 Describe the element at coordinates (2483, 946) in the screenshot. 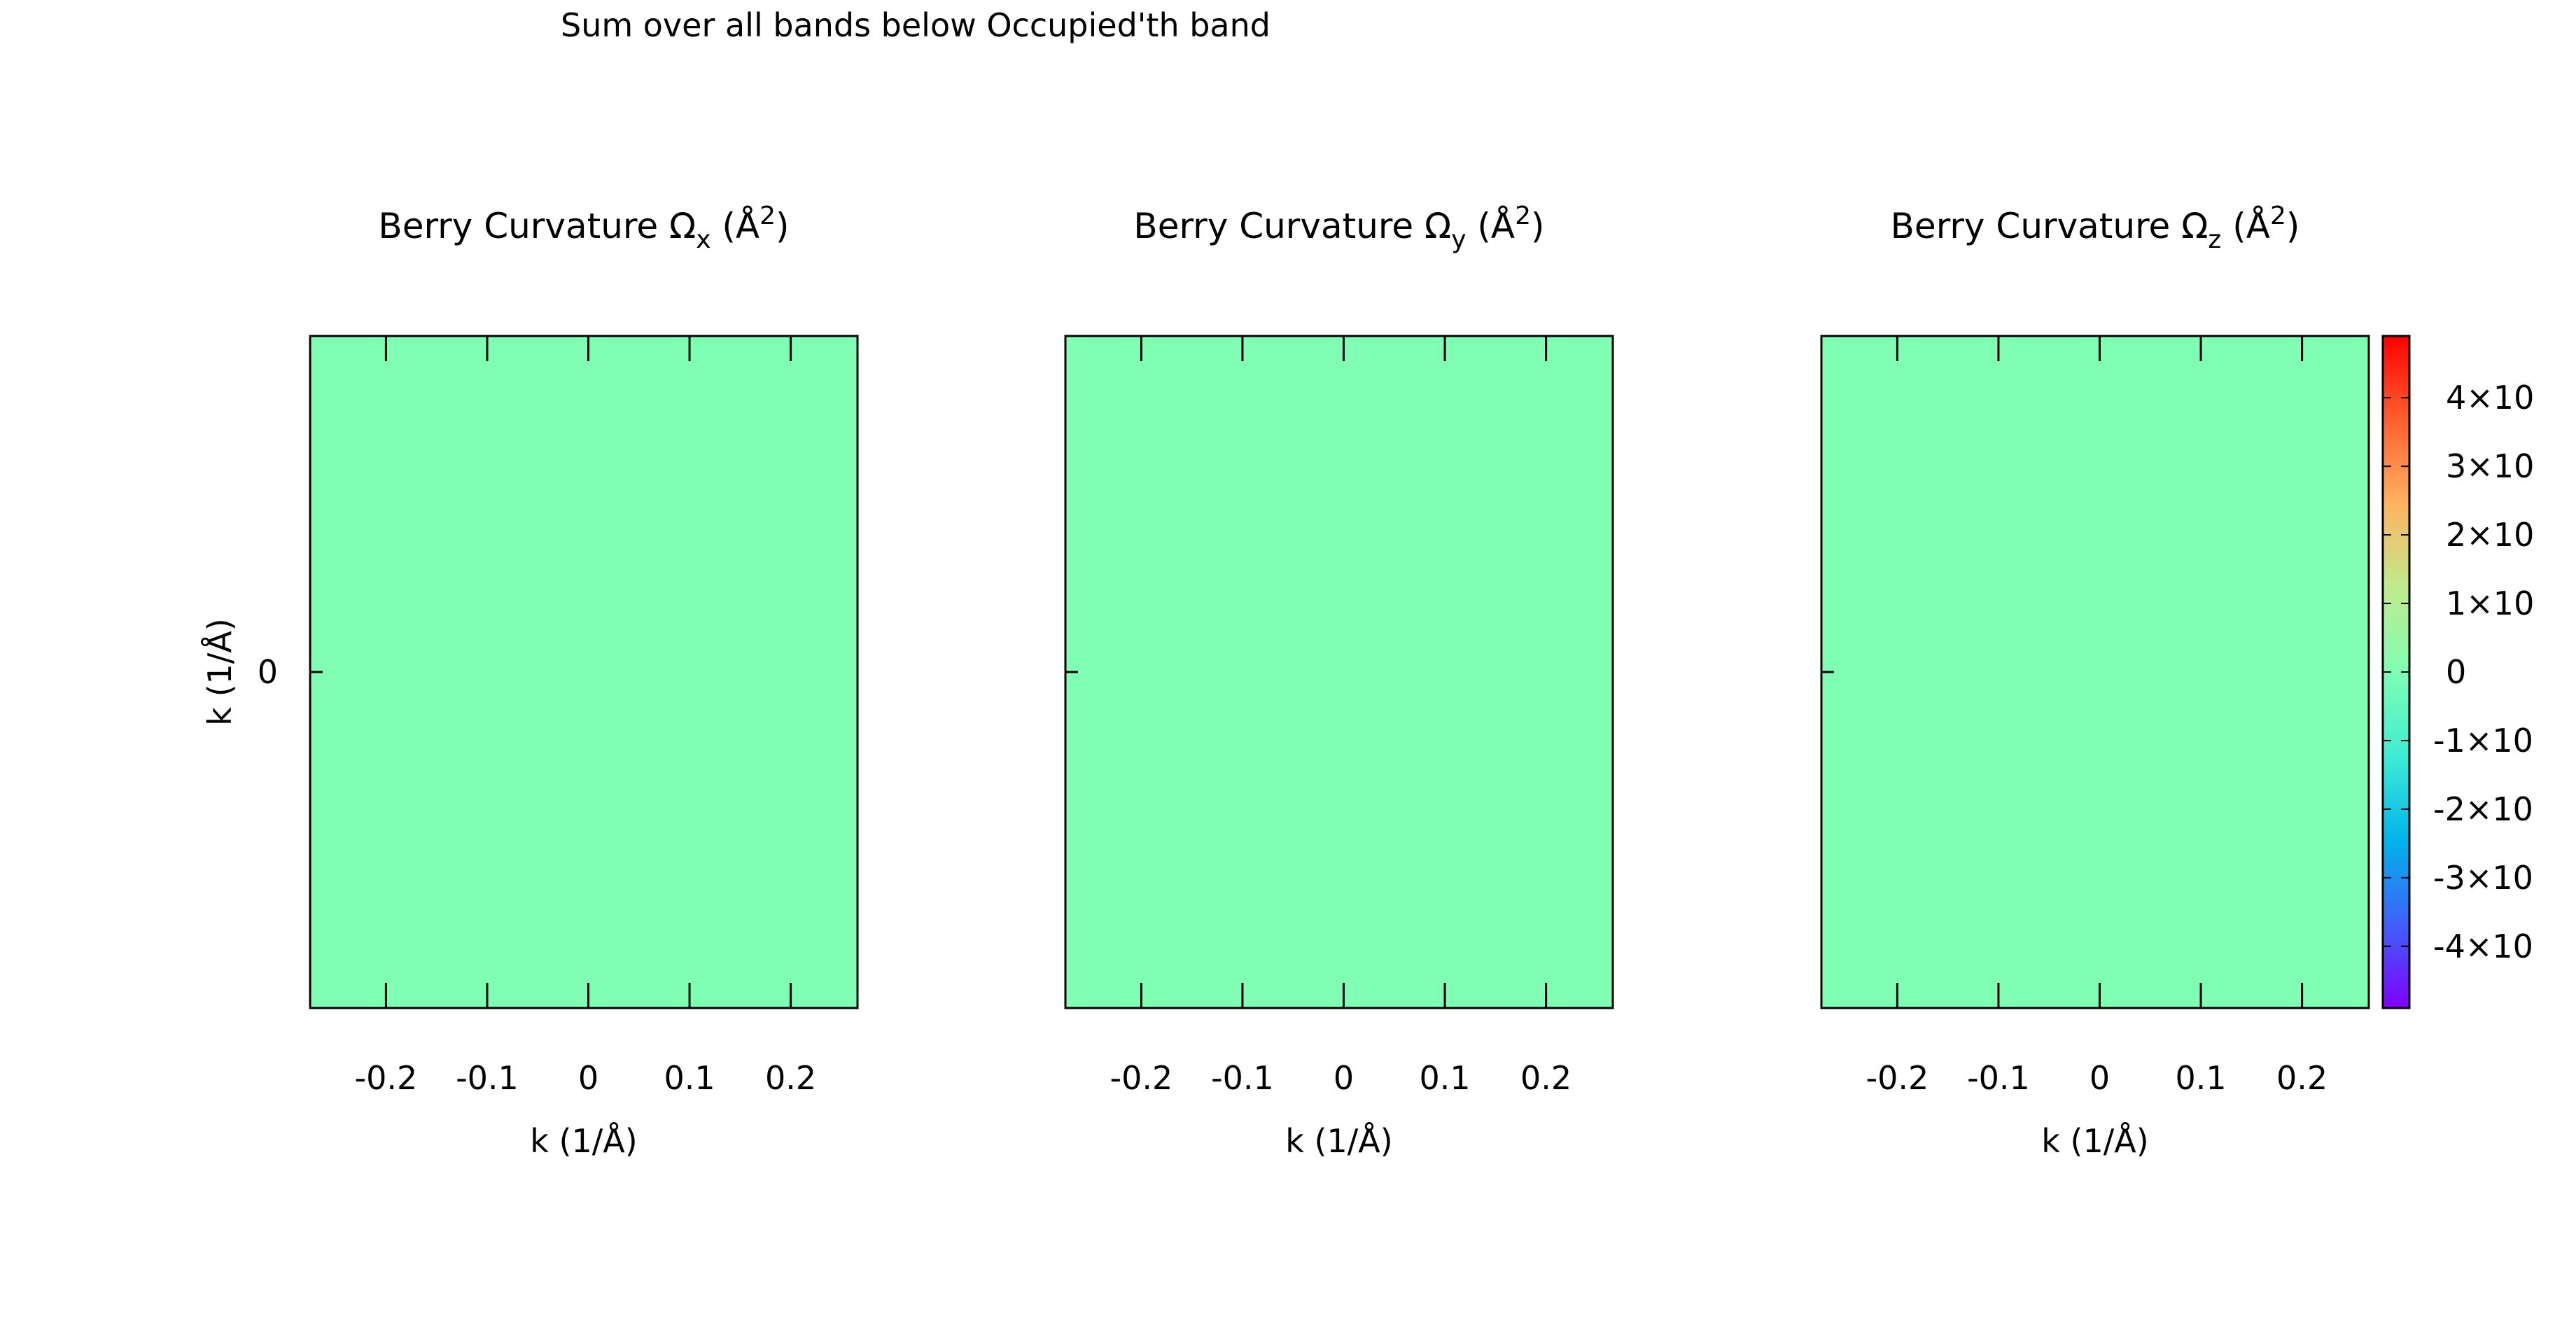

I see `colorbar-tick-label: -4×10` at that location.